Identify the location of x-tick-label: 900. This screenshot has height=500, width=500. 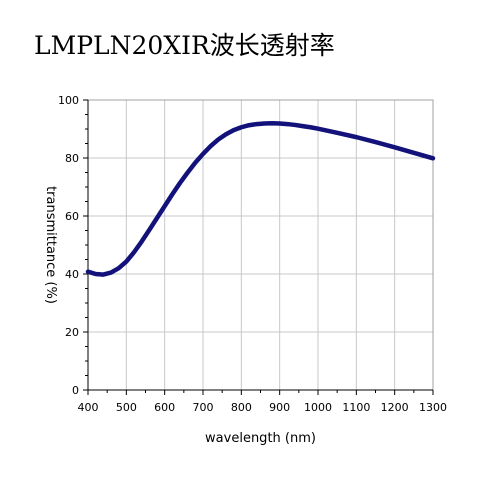
(279, 407).